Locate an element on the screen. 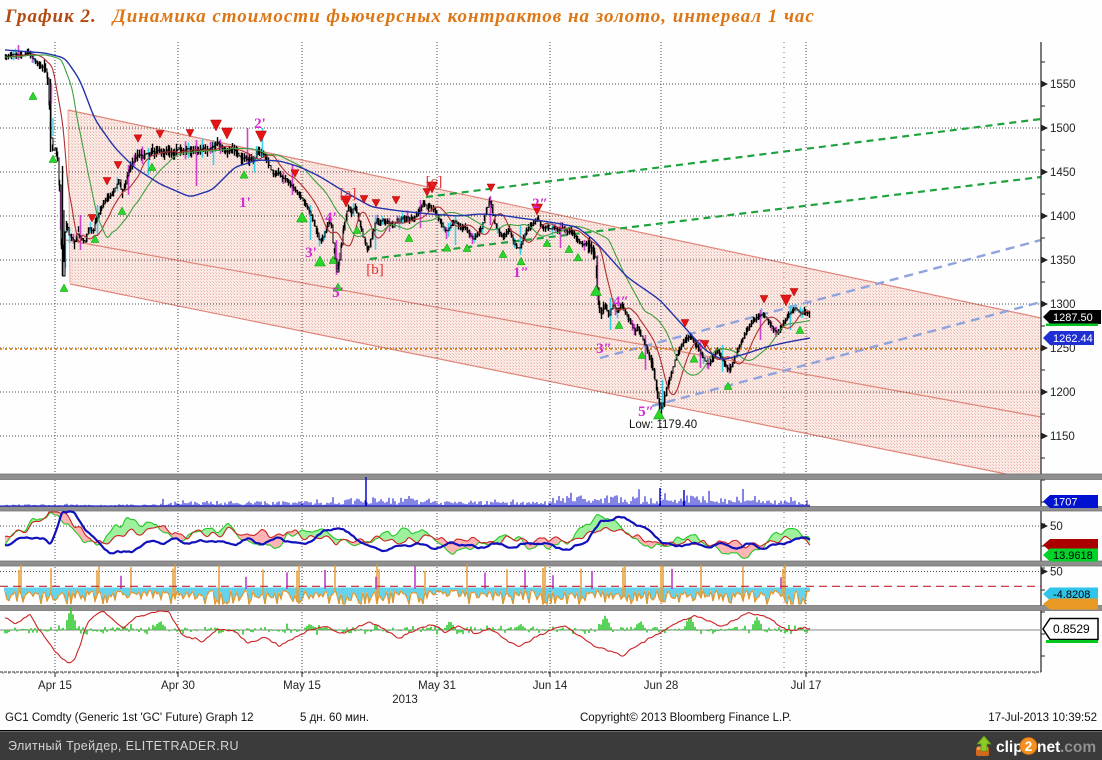 This screenshot has width=1102, height=760. svg-text: 1200 is located at coordinates (1063, 393).